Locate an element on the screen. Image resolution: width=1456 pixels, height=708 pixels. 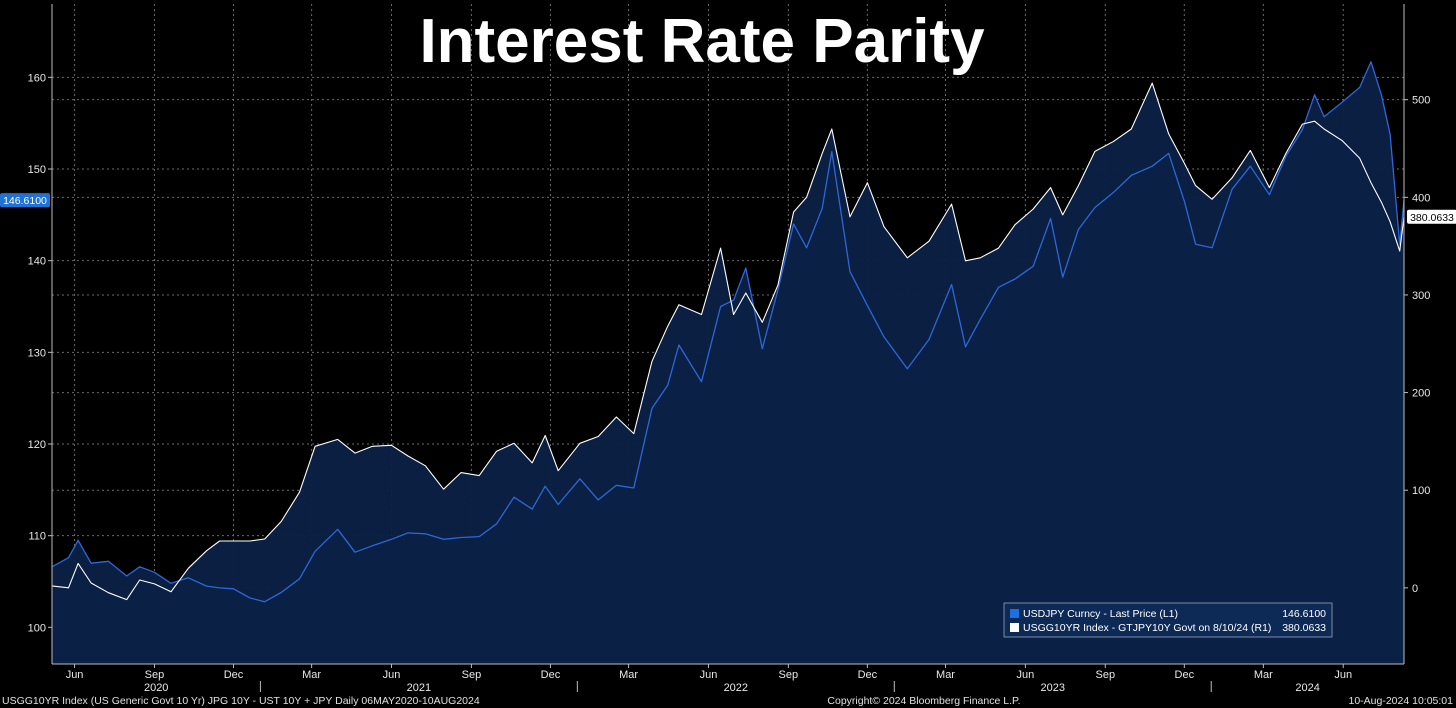
legend-box is located at coordinates (1168, 620).